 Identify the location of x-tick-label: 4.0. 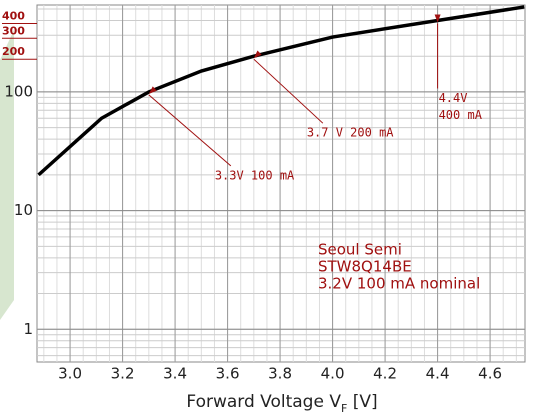
(333, 374).